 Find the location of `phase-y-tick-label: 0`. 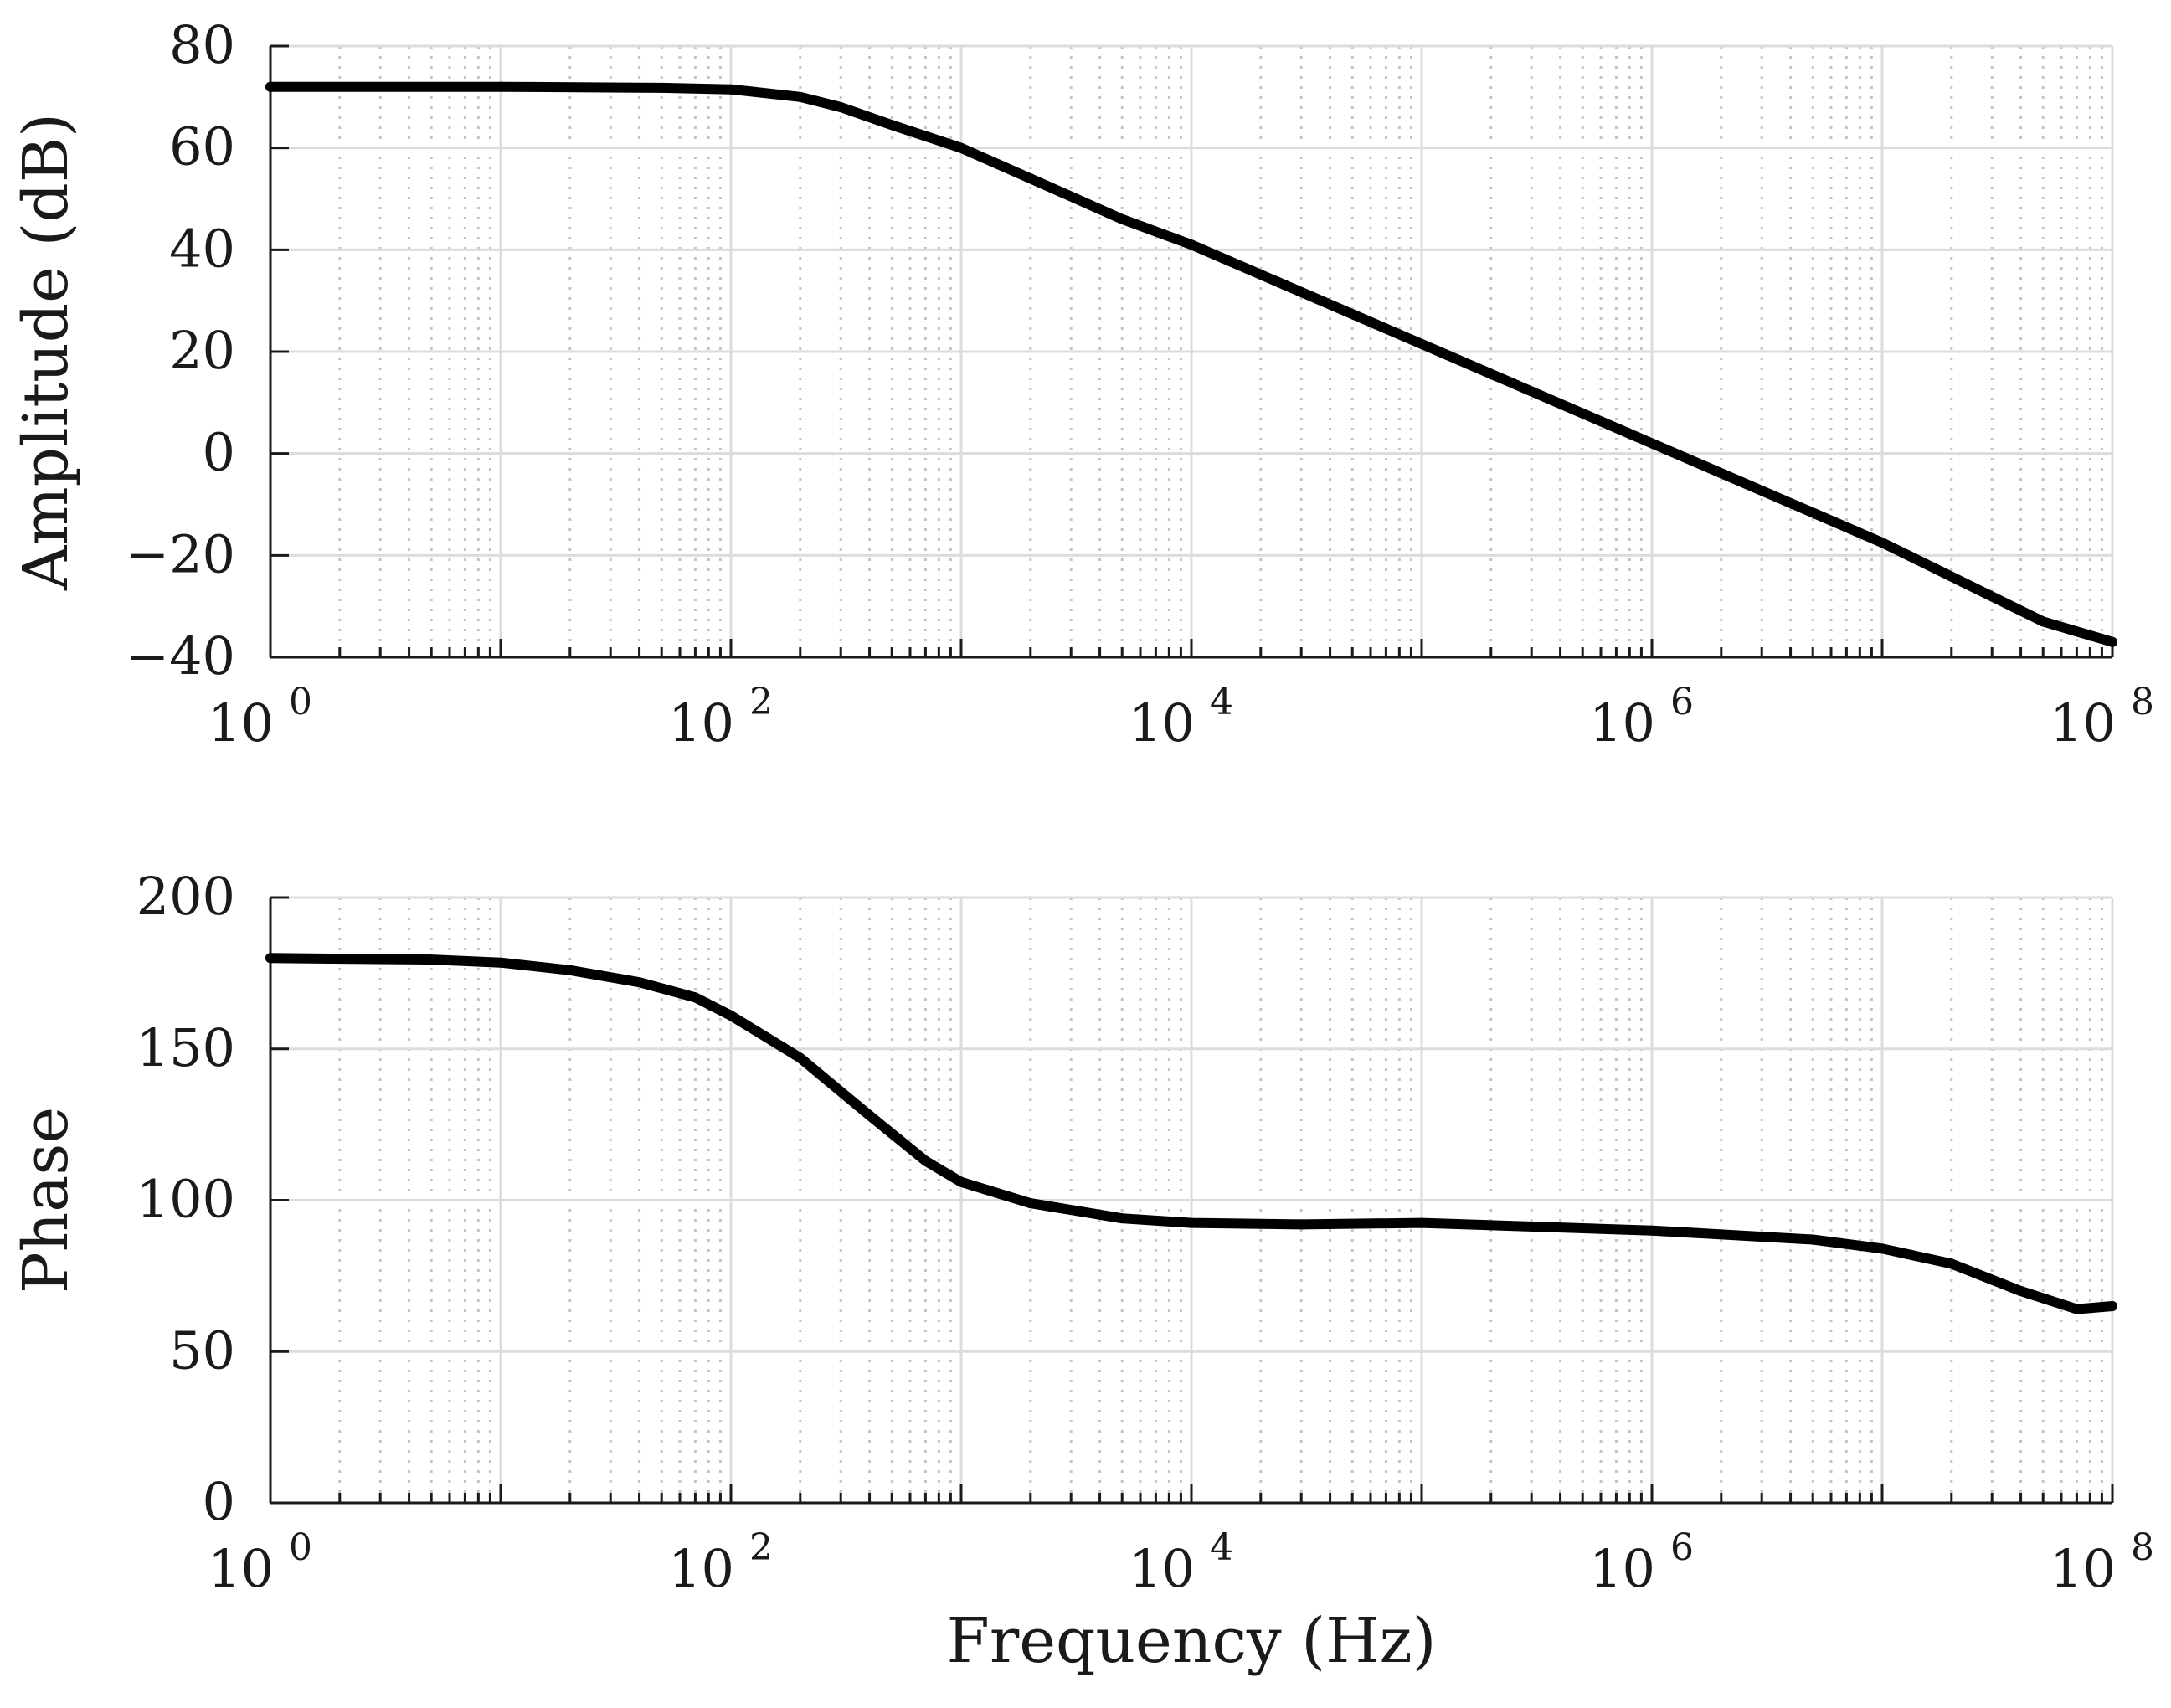

phase-y-tick-label: 0 is located at coordinates (219, 1501).